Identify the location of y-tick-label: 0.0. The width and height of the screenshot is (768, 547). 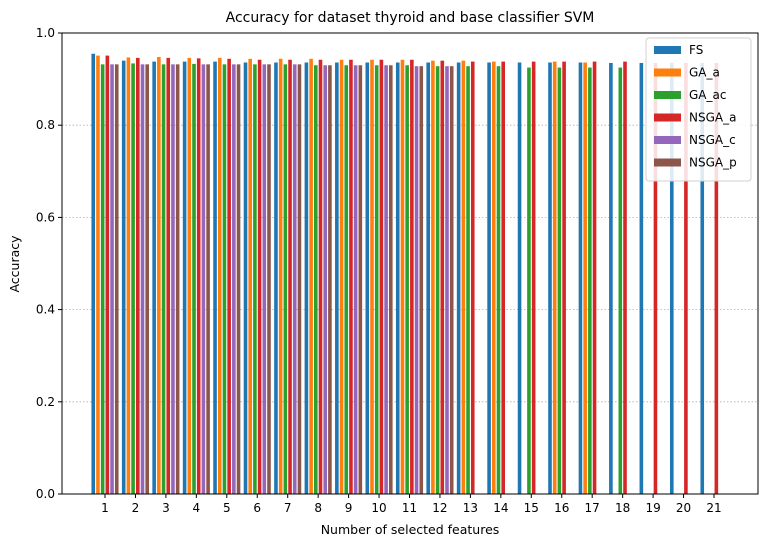
(45, 494).